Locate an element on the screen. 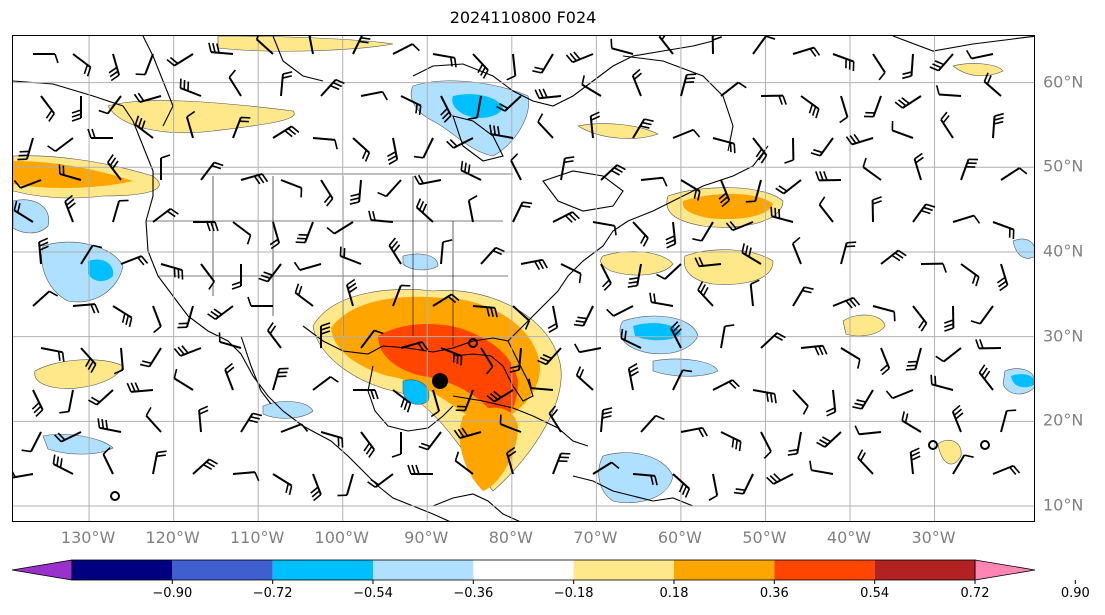  longitude-label: 110°W is located at coordinates (257, 537).